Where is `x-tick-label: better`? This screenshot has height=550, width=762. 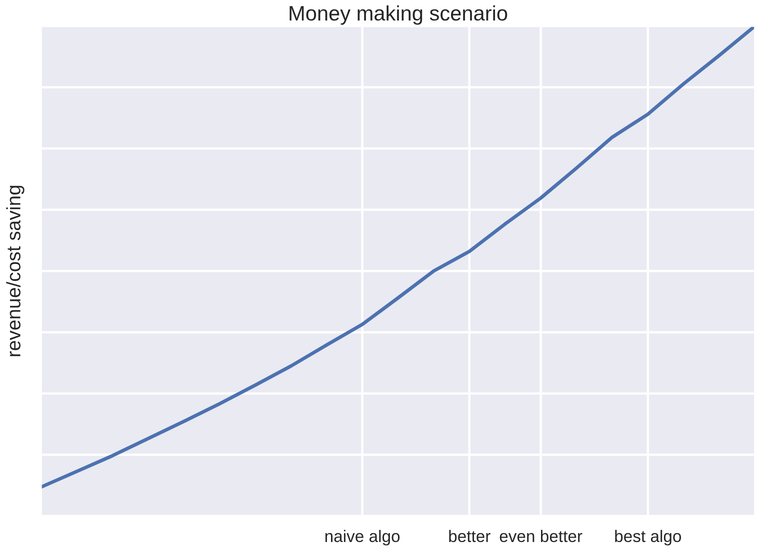
x-tick-label: better is located at coordinates (469, 536).